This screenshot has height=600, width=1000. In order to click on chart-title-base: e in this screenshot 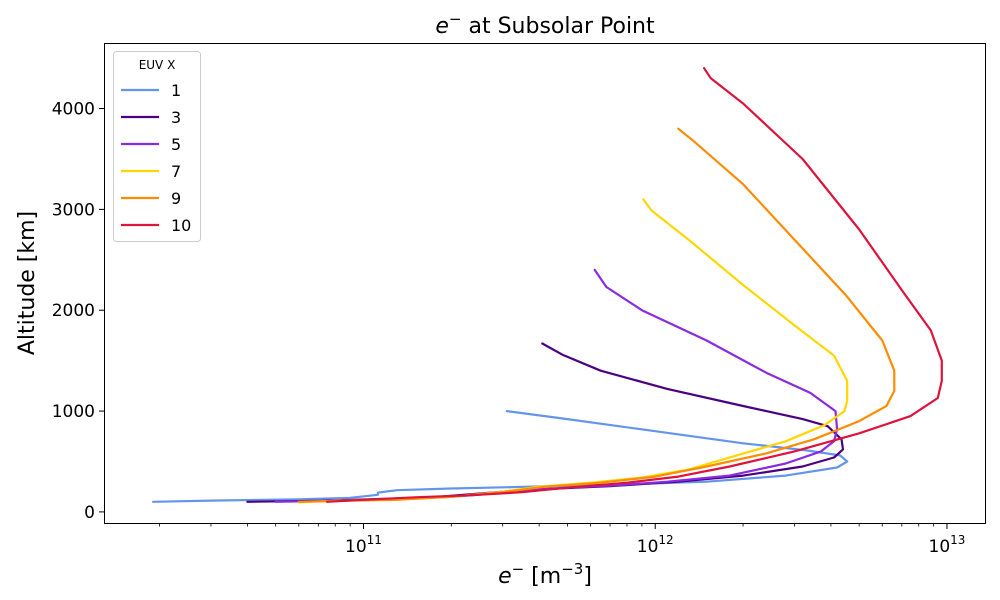, I will do `click(442, 26)`.